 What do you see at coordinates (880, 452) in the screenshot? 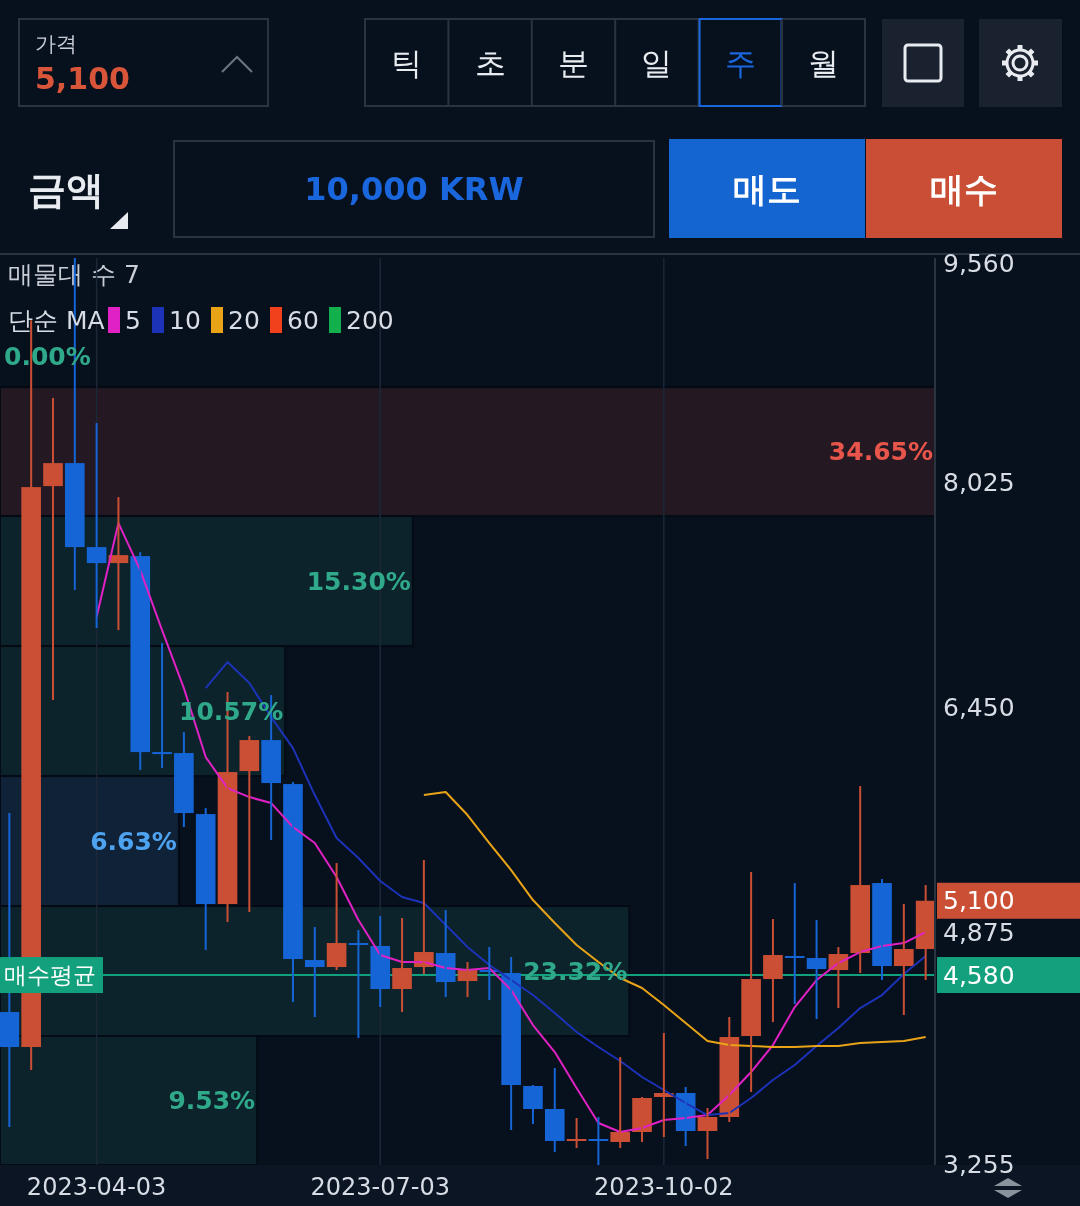
I see `band-label: 34.65%` at bounding box center [880, 452].